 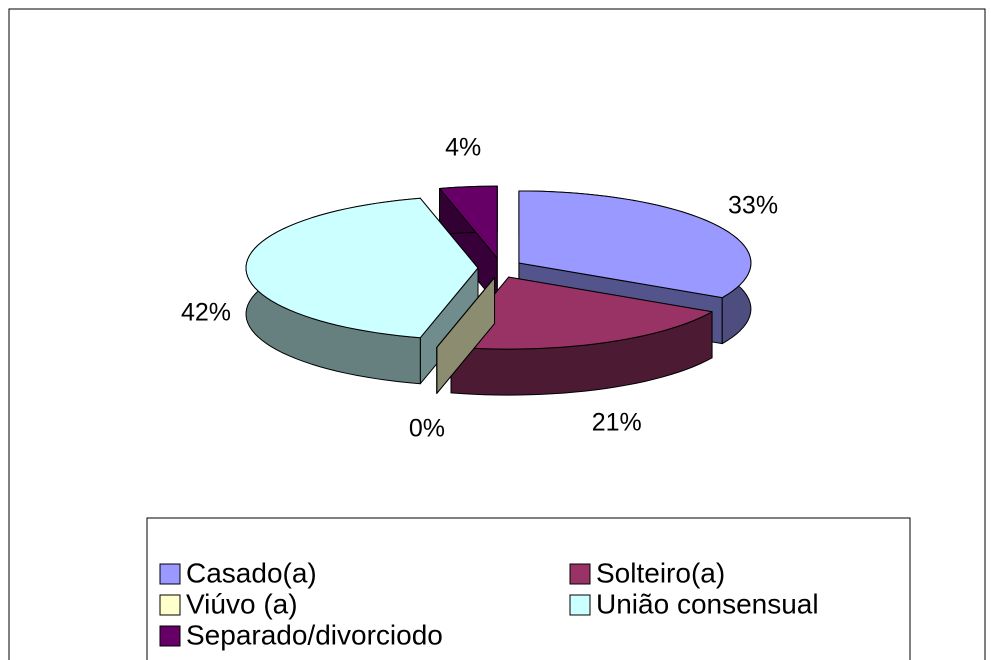 What do you see at coordinates (660, 572) in the screenshot?
I see `legend-label: Solteiro(a)` at bounding box center [660, 572].